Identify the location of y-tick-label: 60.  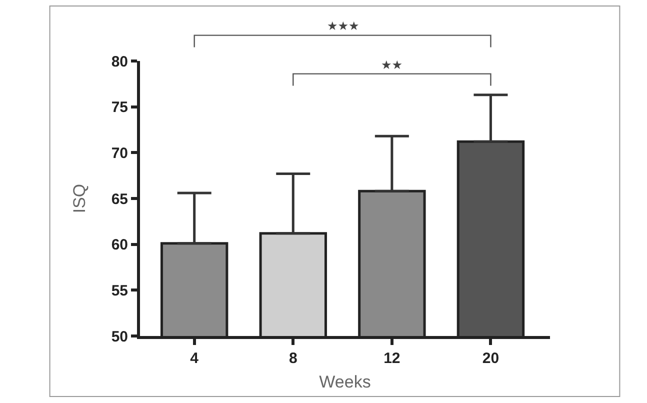
(119, 245).